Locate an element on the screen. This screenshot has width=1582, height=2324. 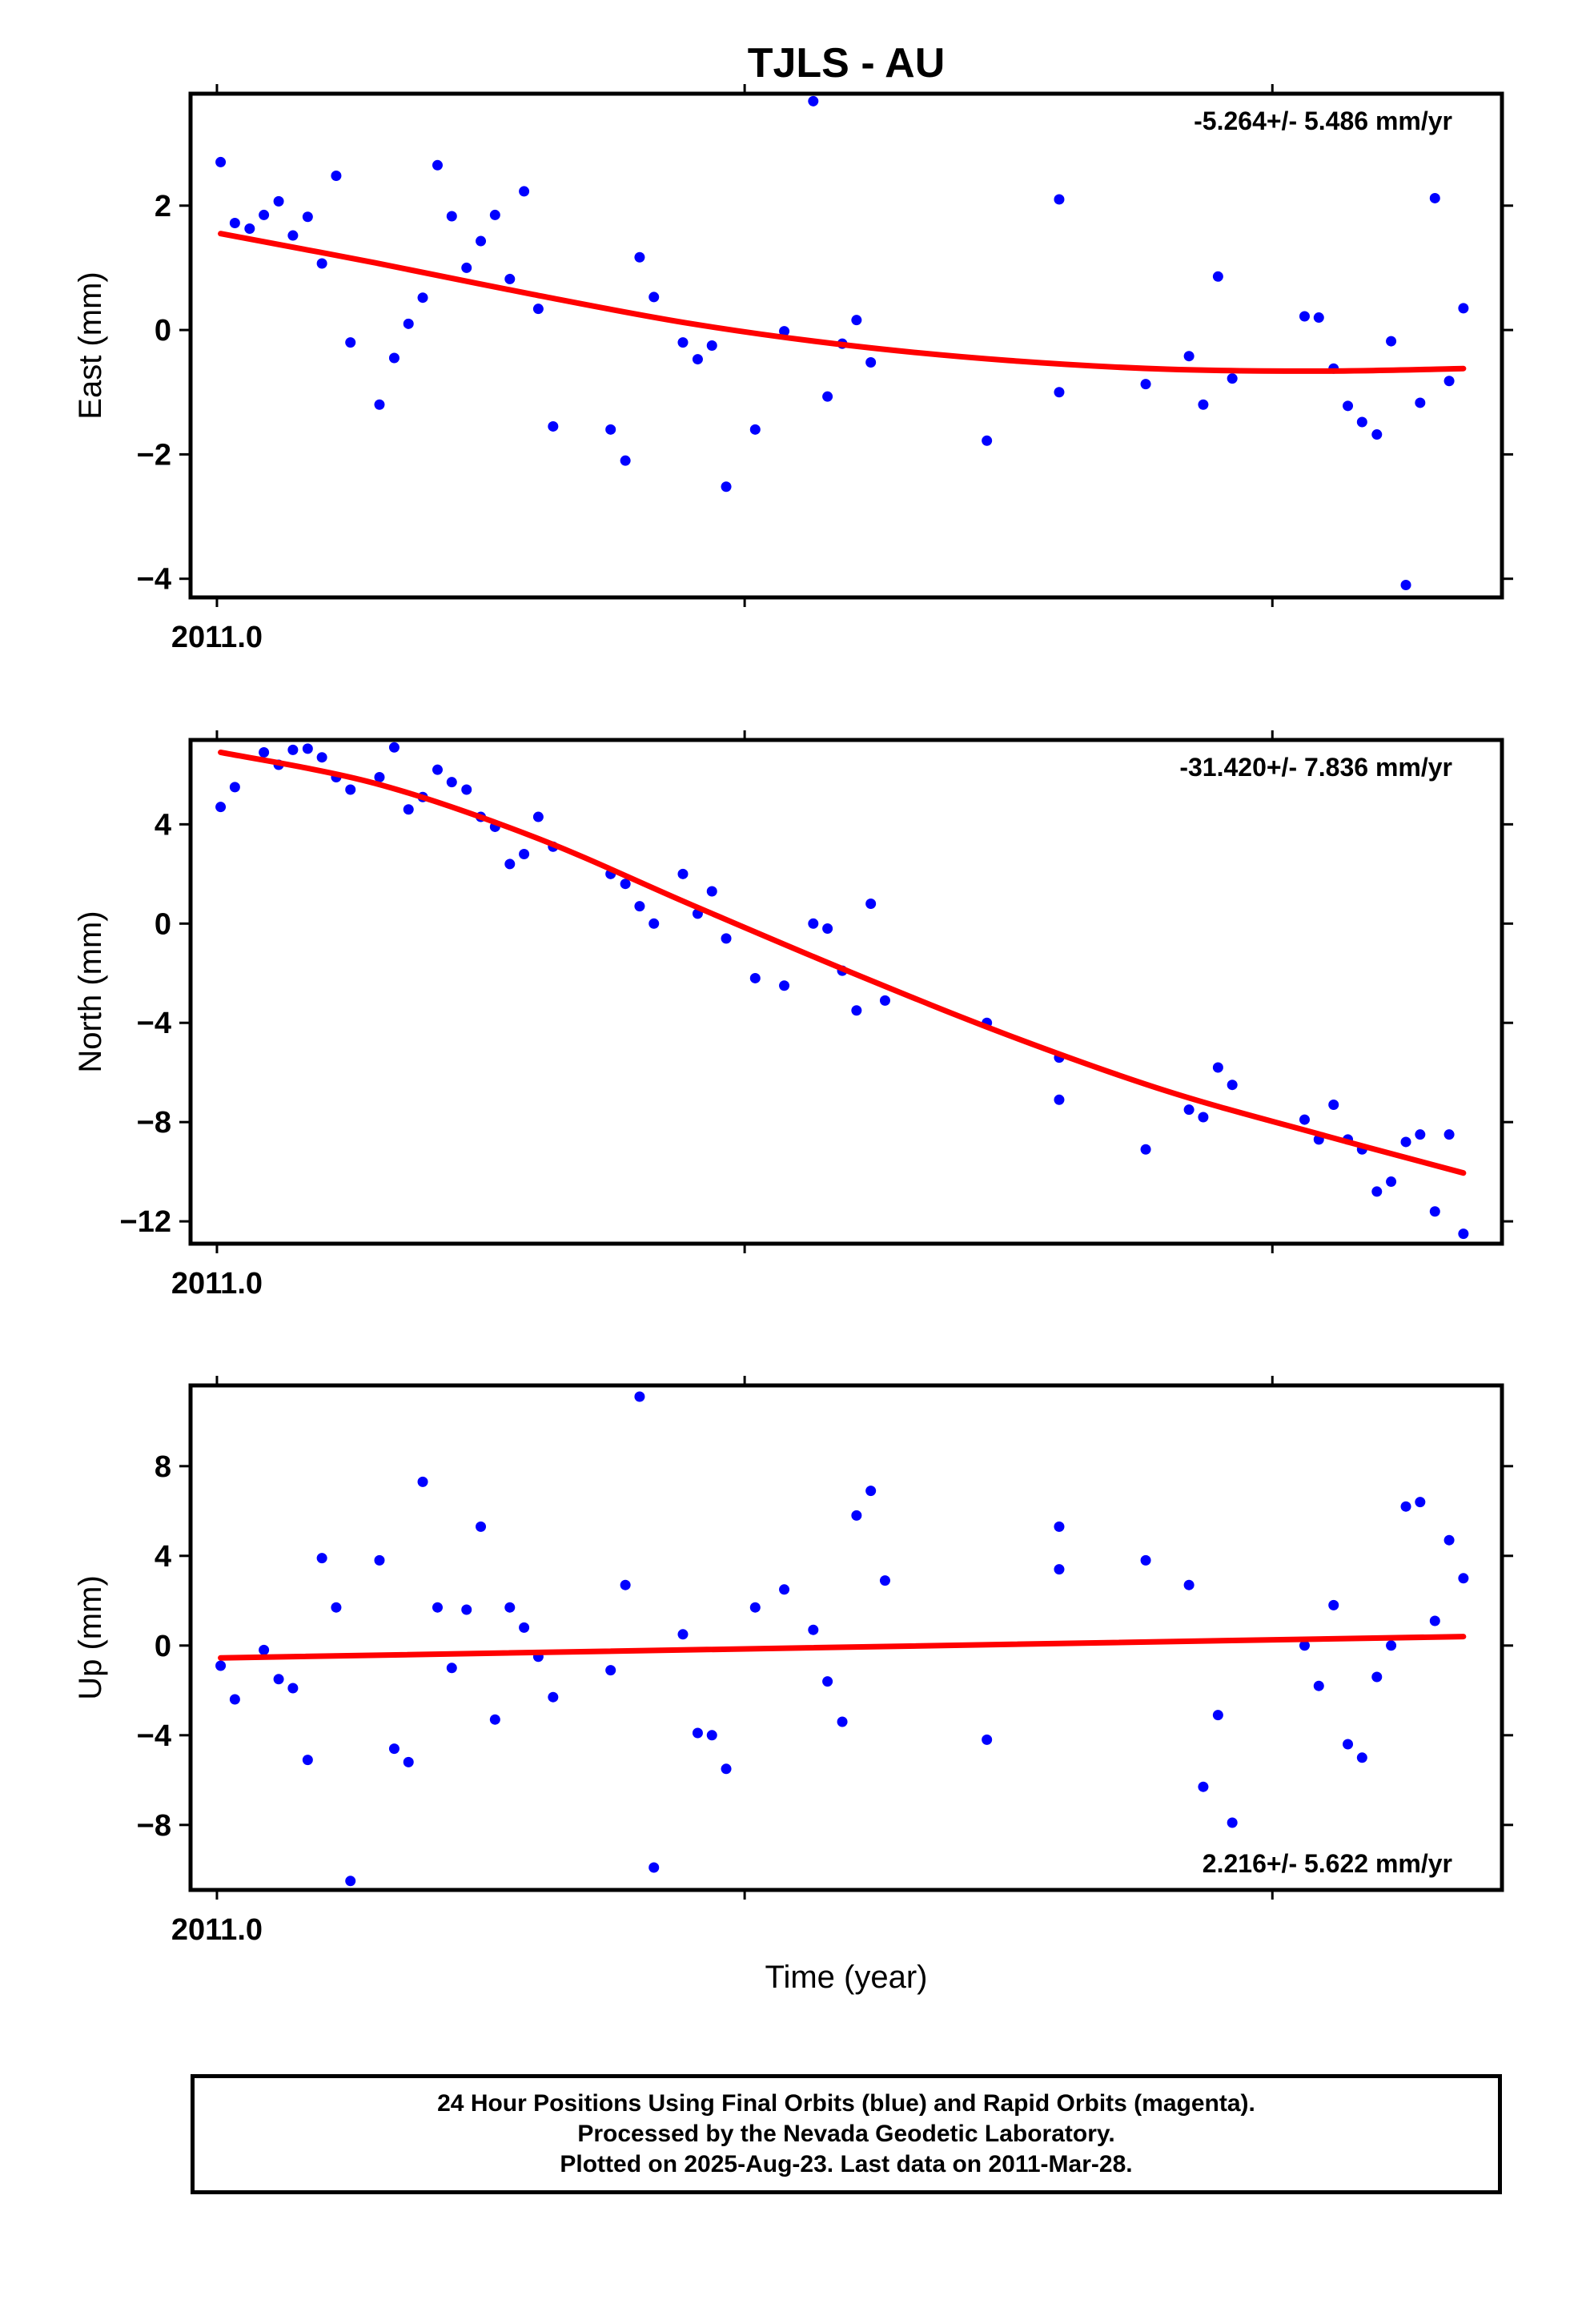
east-axis-label: East (mm) is located at coordinates (91, 345).